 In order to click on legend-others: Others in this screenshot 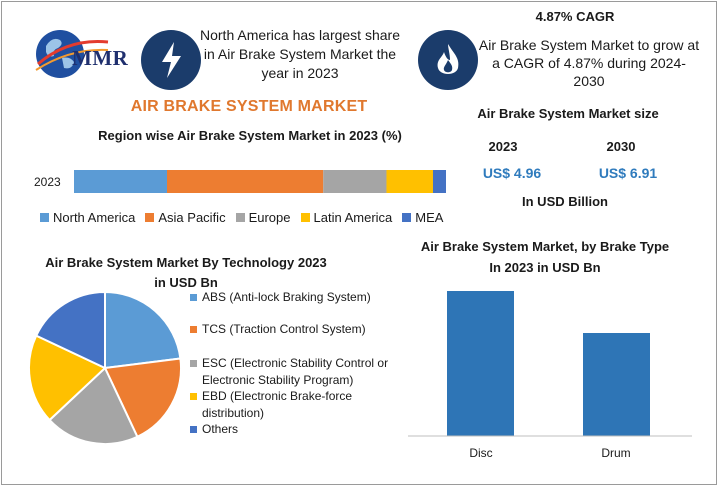, I will do `click(214, 429)`.